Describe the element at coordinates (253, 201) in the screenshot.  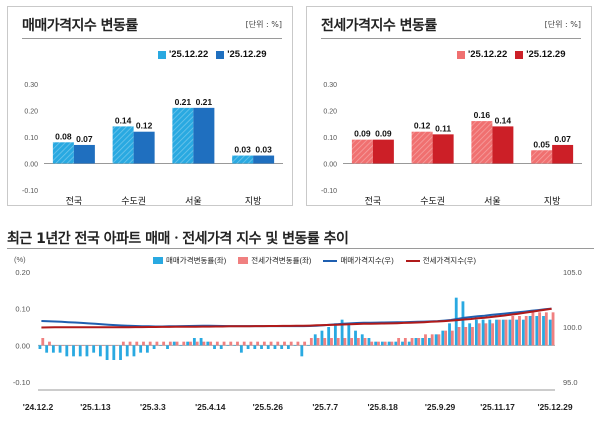
I see `category-label: 지방` at that location.